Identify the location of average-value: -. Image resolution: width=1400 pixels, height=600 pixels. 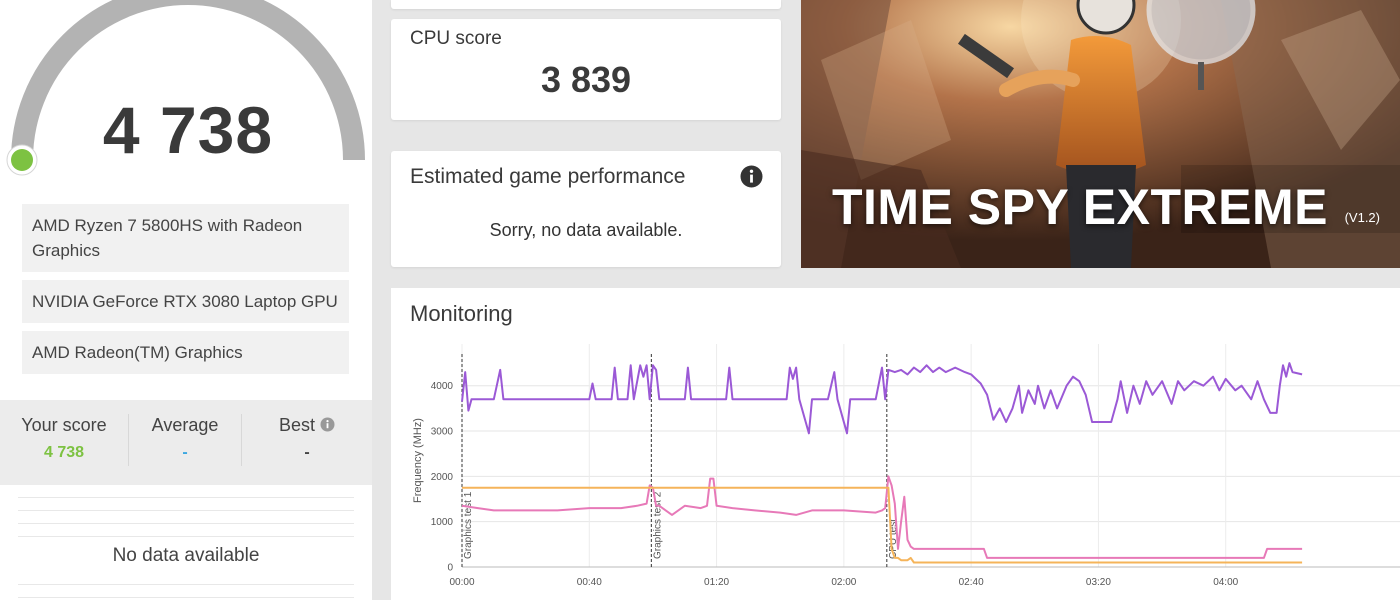
(185, 452).